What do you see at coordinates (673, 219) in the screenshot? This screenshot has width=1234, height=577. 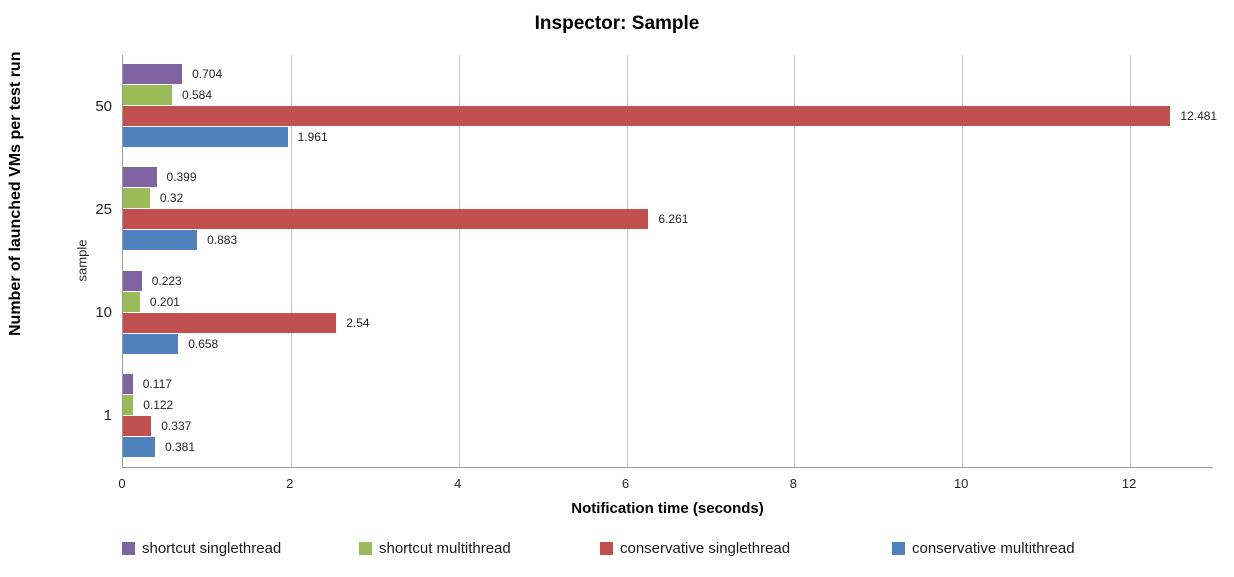 I see `bar-value-label: 6.261` at bounding box center [673, 219].